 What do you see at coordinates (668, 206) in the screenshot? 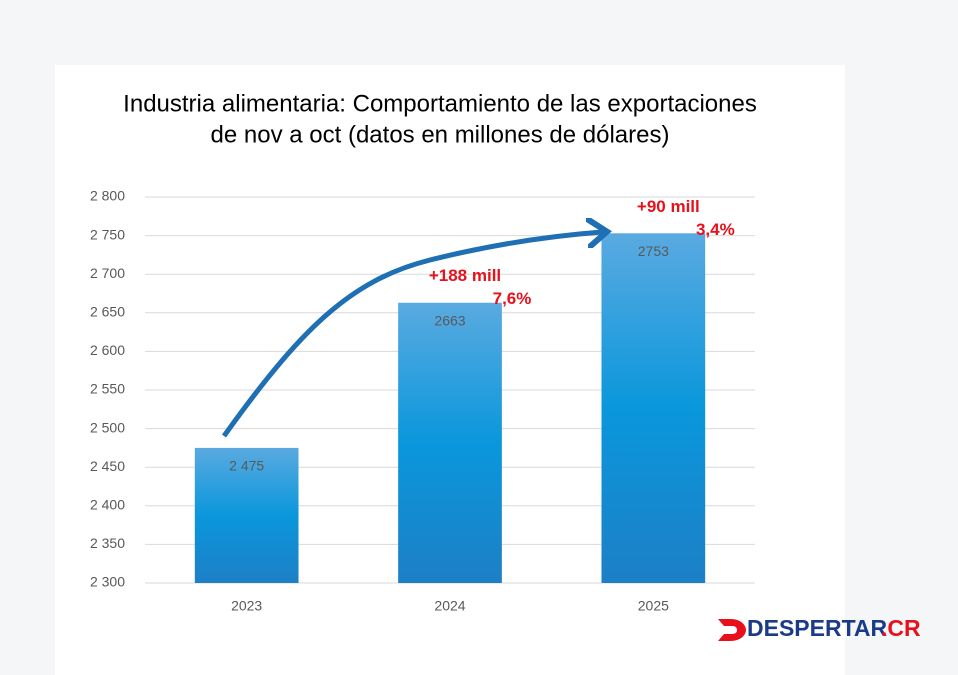
I see `annotation: +90 mill` at bounding box center [668, 206].